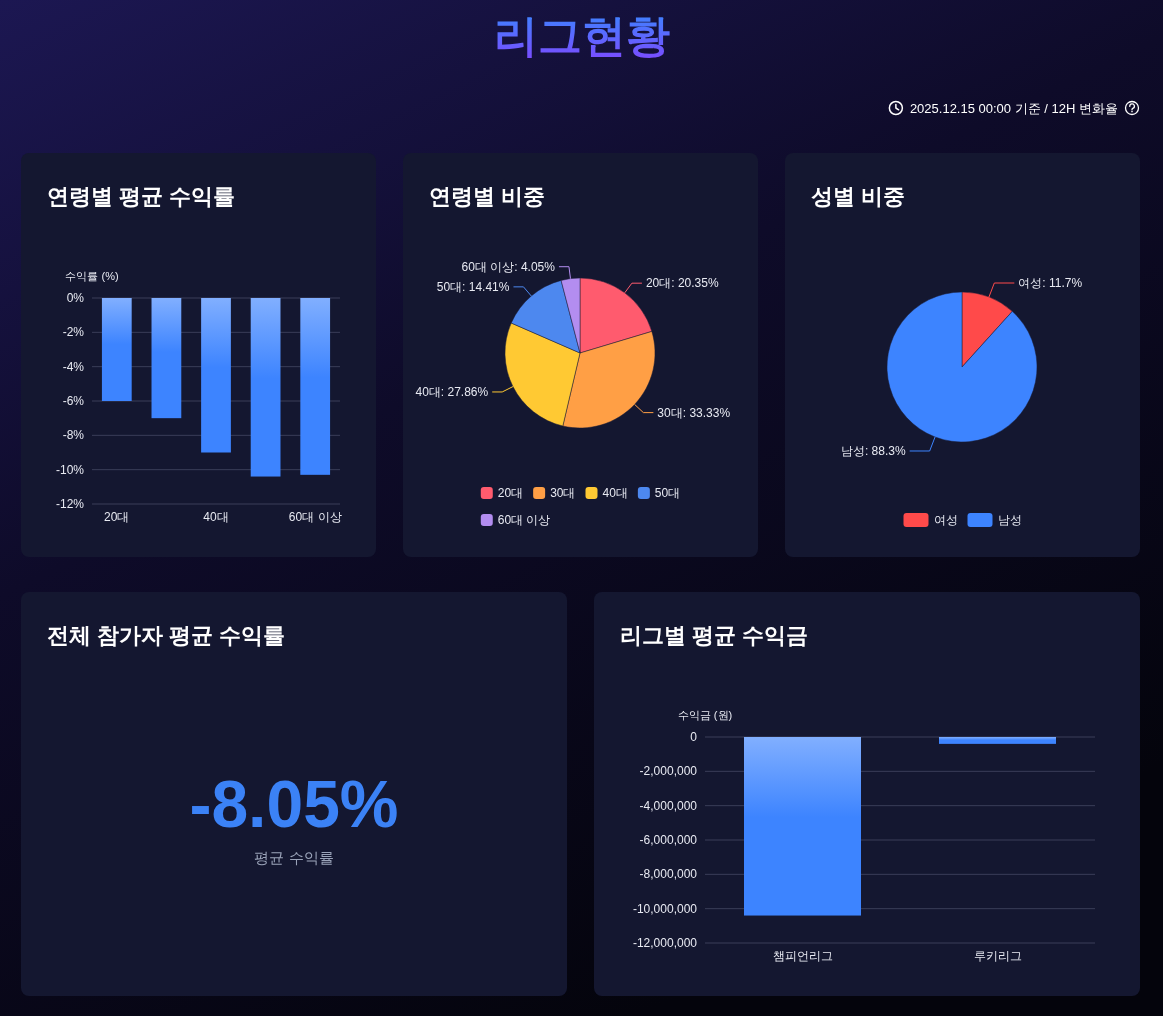 Image resolution: width=1163 pixels, height=1016 pixels. I want to click on x-tick-label: 40대, so click(216, 517).